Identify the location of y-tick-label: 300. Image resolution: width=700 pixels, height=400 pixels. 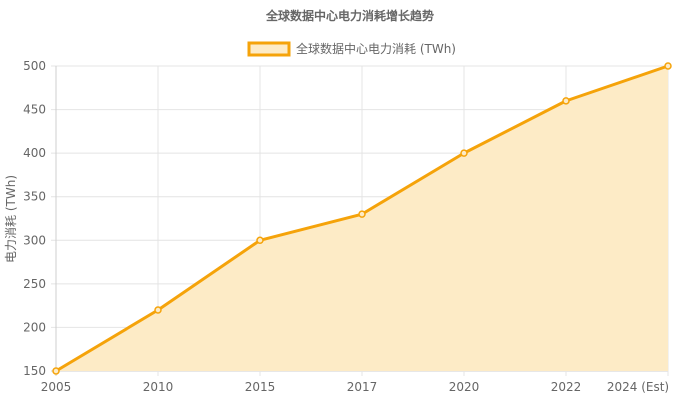
(34, 240).